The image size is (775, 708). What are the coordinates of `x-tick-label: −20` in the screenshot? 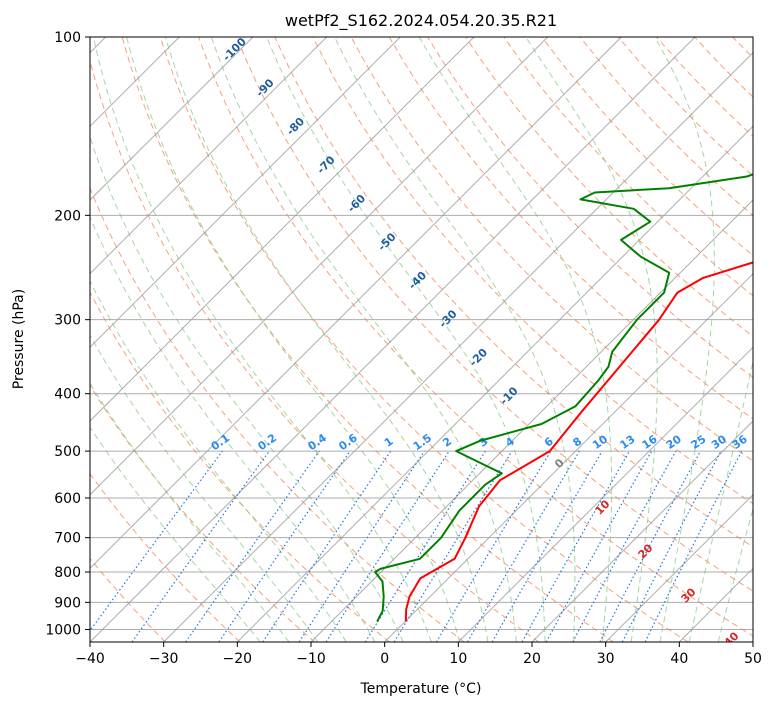 It's located at (238, 659).